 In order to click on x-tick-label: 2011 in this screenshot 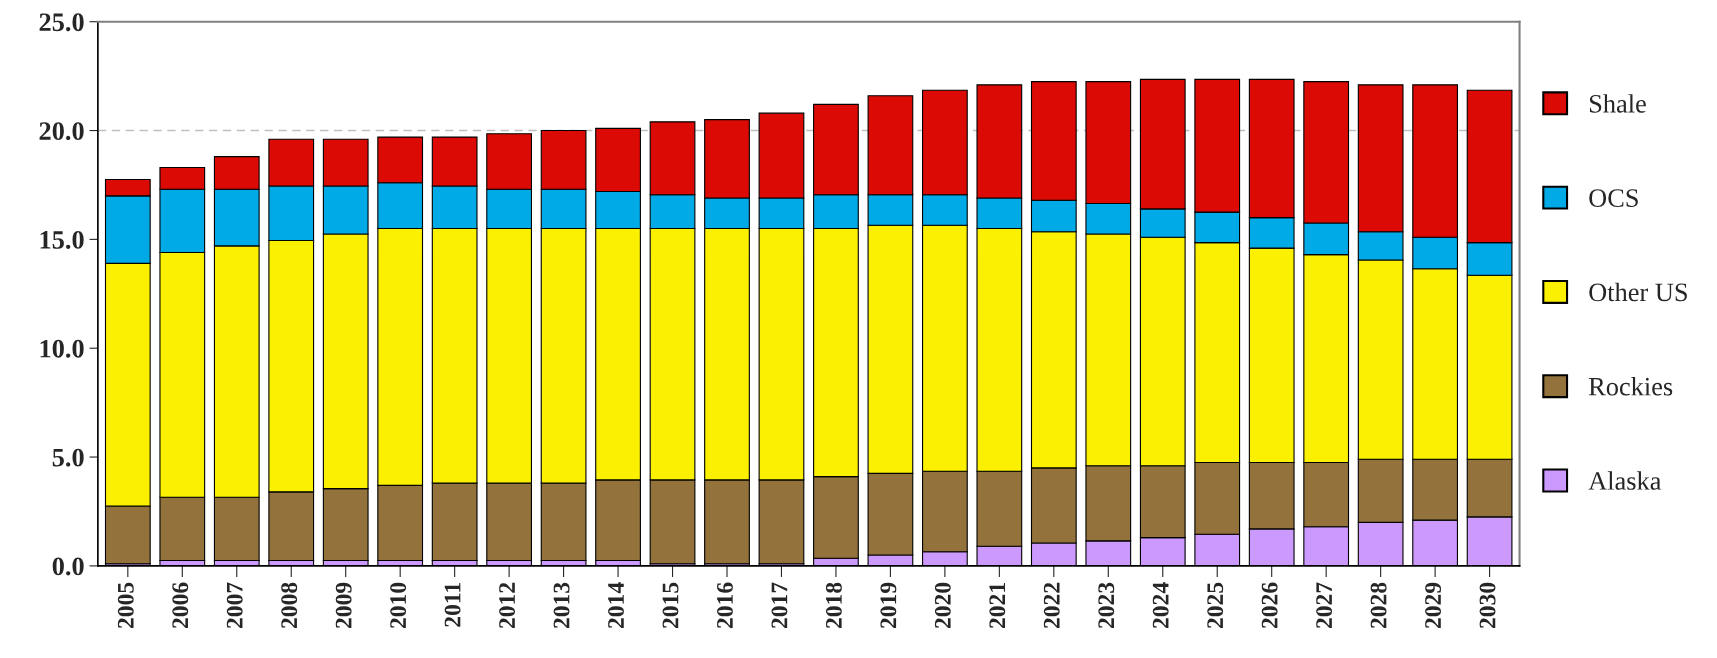, I will do `click(452, 605)`.